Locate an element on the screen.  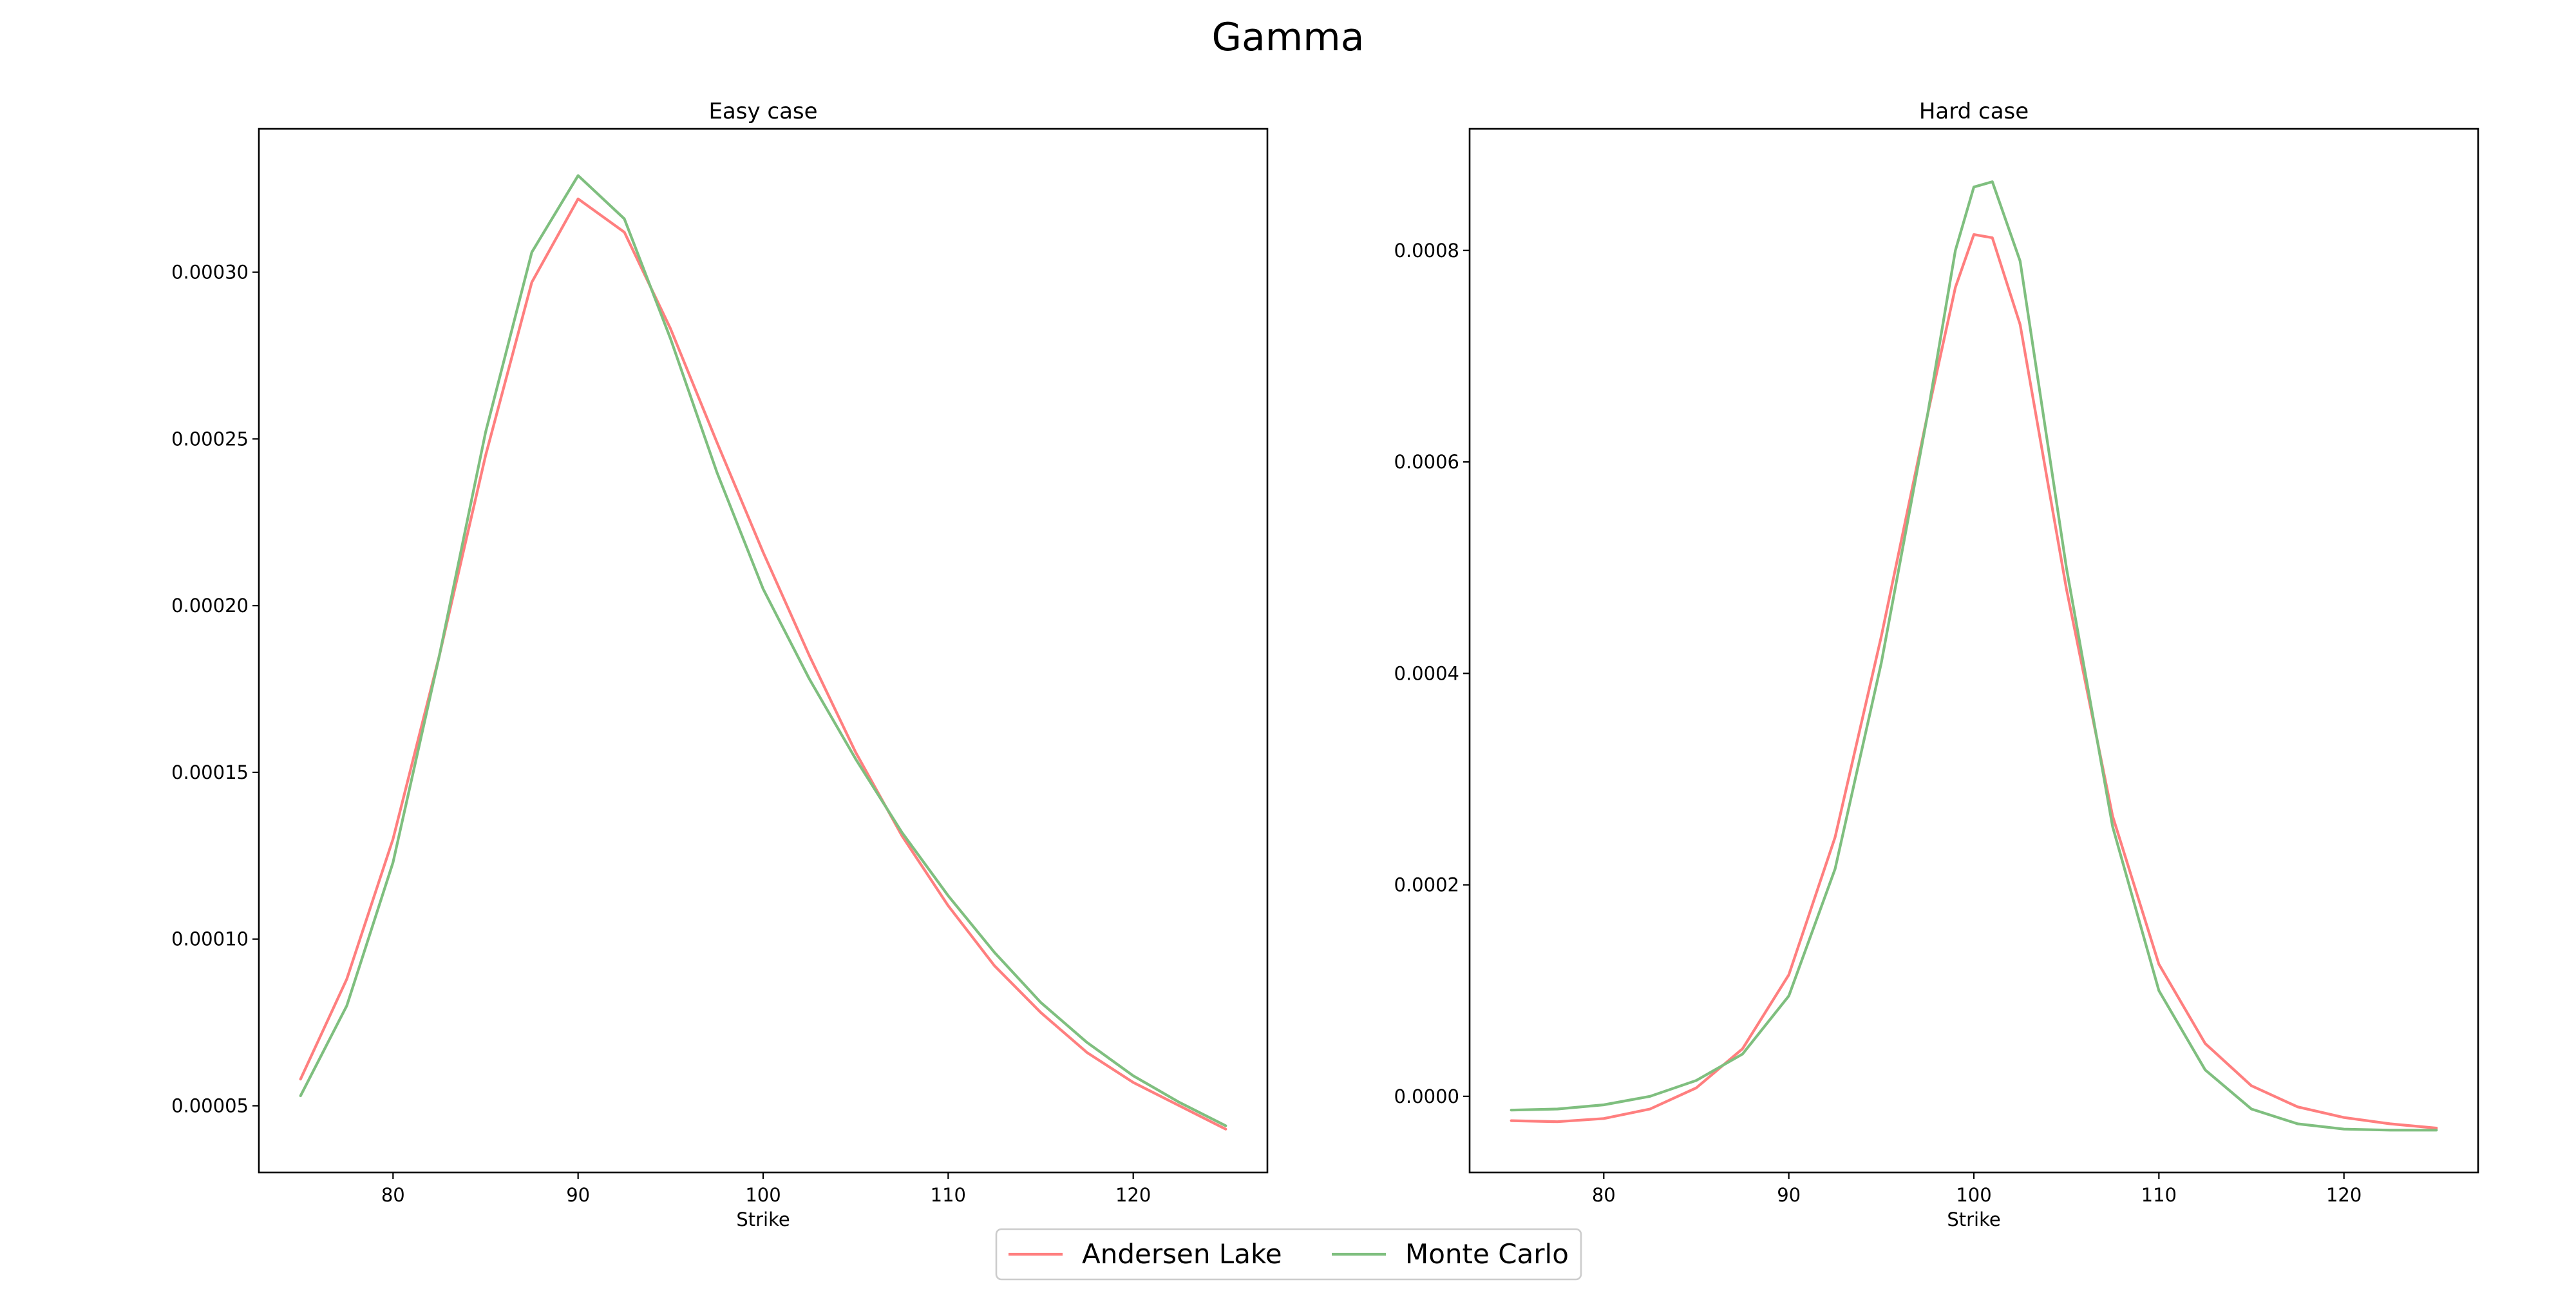
legend: Andersen Lake Monte Carlo is located at coordinates (1288, 1254).